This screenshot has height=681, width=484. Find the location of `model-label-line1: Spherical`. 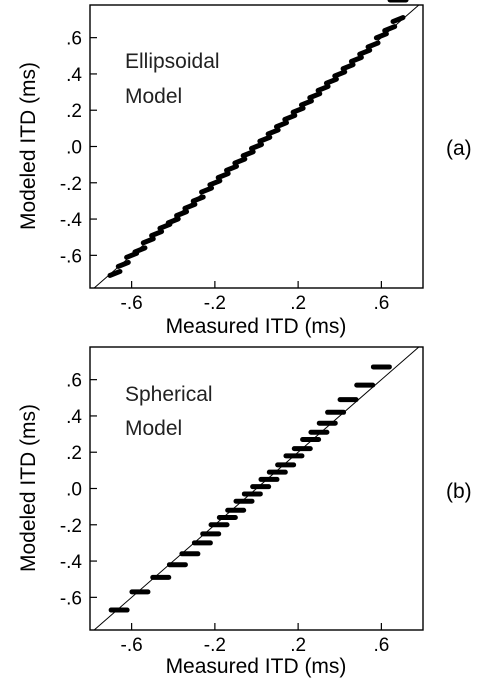

model-label-line1: Spherical is located at coordinates (169, 394).